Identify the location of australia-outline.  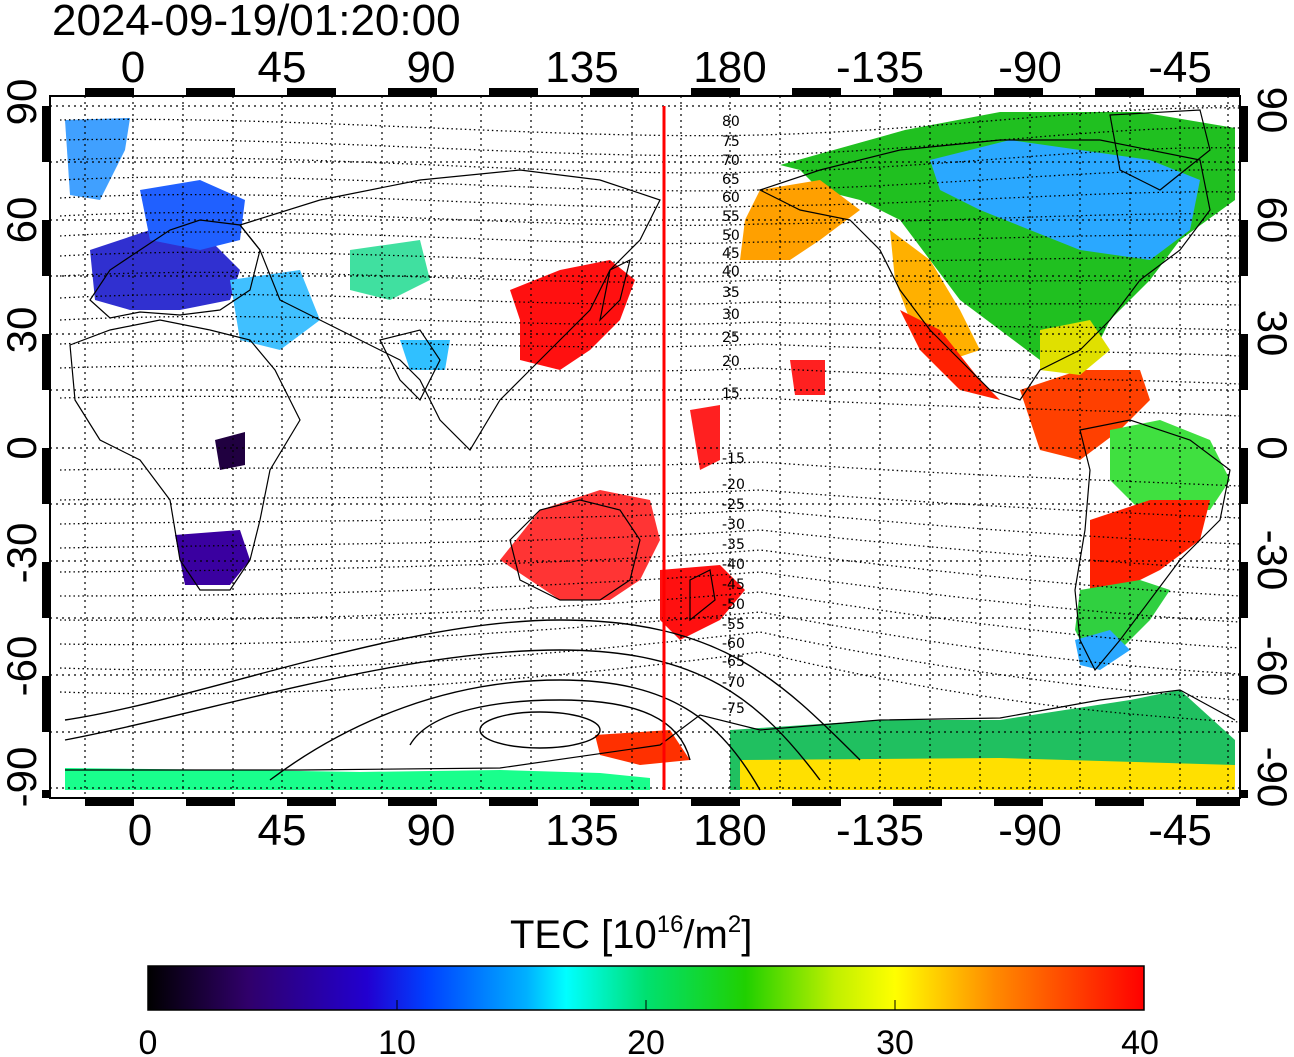
(575, 550).